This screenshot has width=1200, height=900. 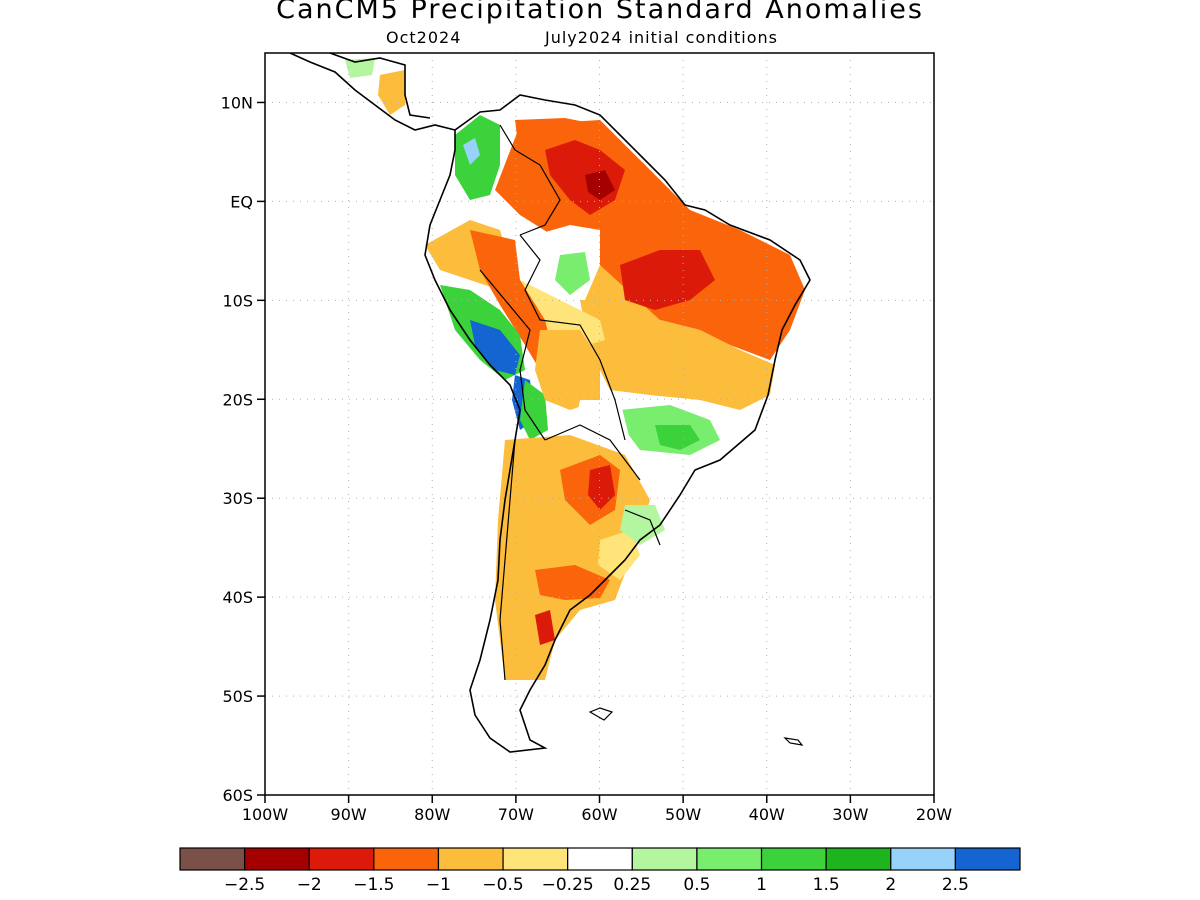 What do you see at coordinates (424, 37) in the screenshot?
I see `forecast-month-label: Oct2024` at bounding box center [424, 37].